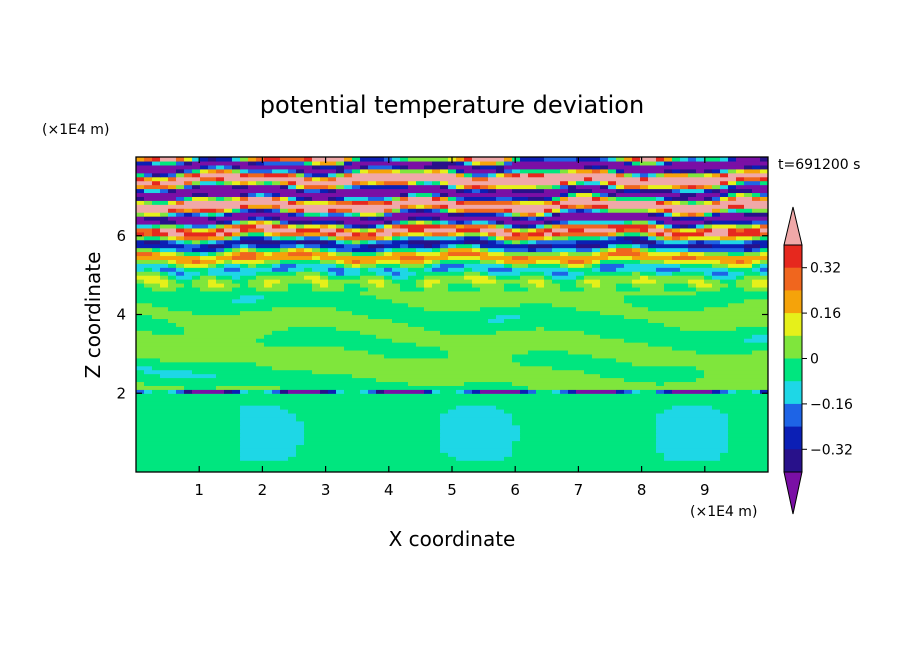 This screenshot has width=904, height=654. What do you see at coordinates (705, 490) in the screenshot?
I see `x-tick-label: 9` at bounding box center [705, 490].